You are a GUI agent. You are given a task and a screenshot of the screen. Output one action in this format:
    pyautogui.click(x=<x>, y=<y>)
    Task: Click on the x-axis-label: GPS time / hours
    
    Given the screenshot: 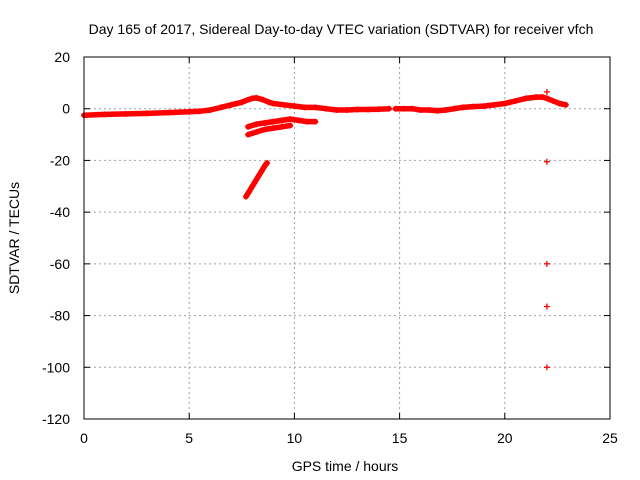 What is the action you would take?
    pyautogui.click(x=345, y=466)
    